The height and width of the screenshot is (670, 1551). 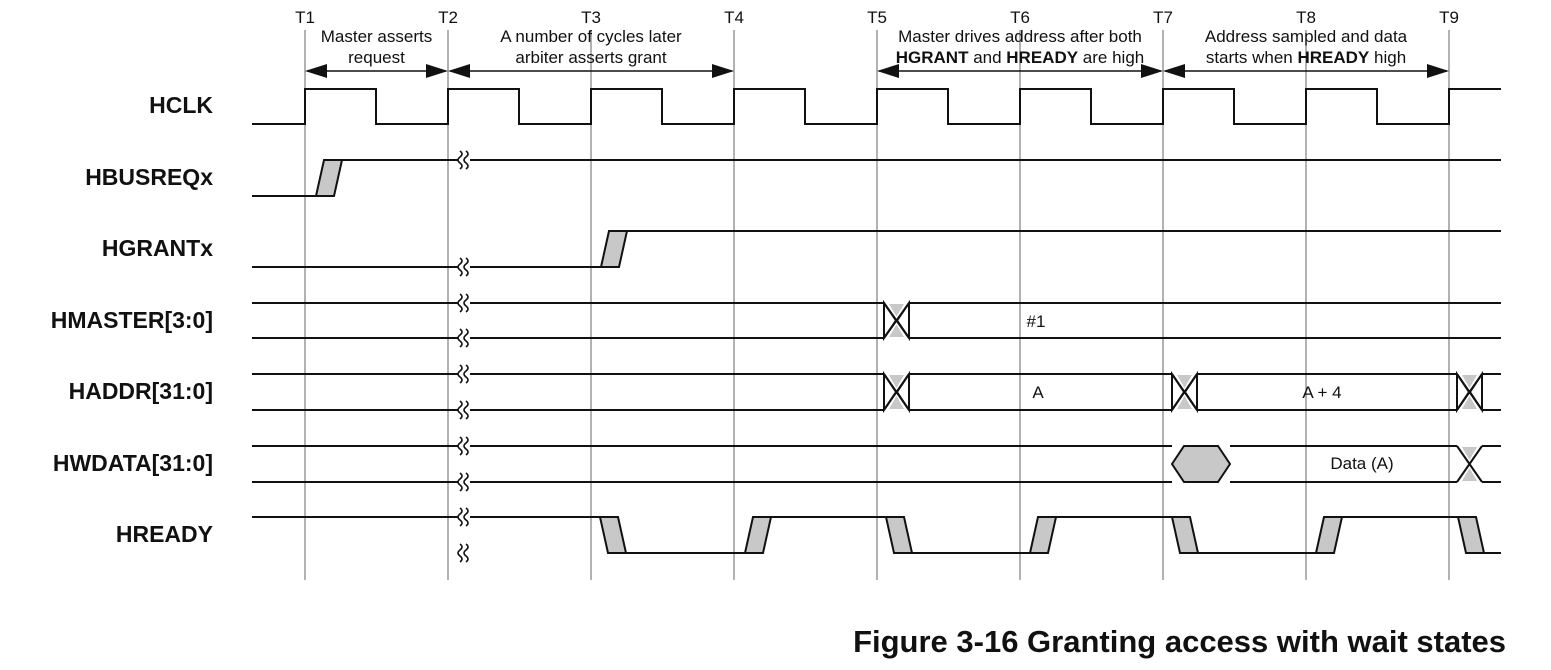 I want to click on time-marker-T8: T8, so click(x=1306, y=17).